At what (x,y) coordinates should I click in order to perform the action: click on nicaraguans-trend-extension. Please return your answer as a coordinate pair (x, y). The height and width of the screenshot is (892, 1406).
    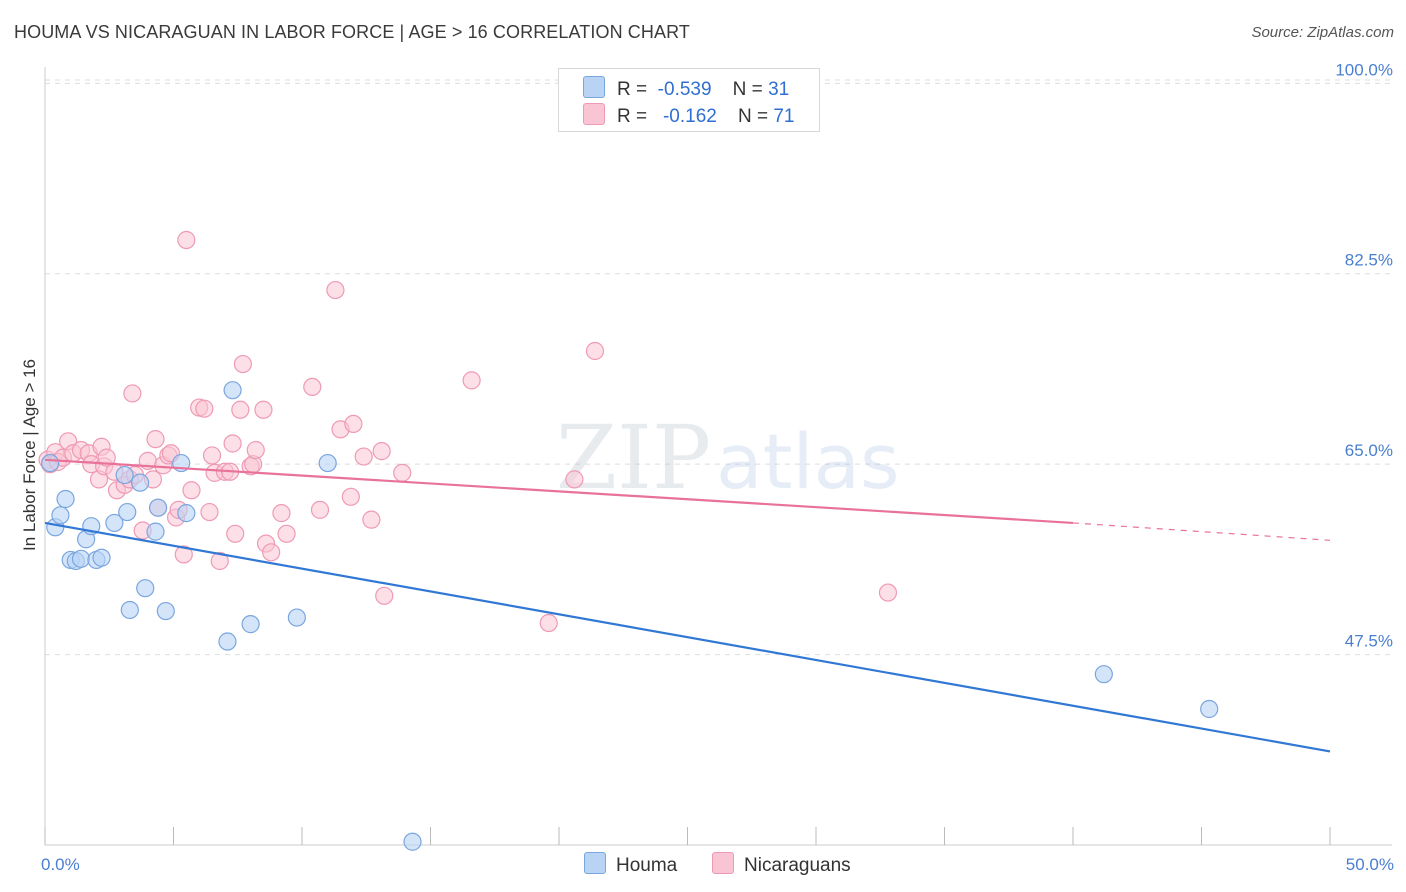
    Looking at the image, I should click on (1201, 531).